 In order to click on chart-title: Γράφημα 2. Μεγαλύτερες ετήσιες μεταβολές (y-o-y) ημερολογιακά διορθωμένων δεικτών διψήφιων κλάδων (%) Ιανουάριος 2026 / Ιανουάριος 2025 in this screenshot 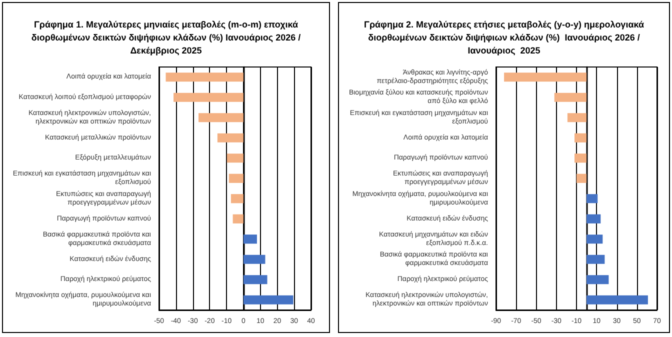, I will do `click(504, 38)`.